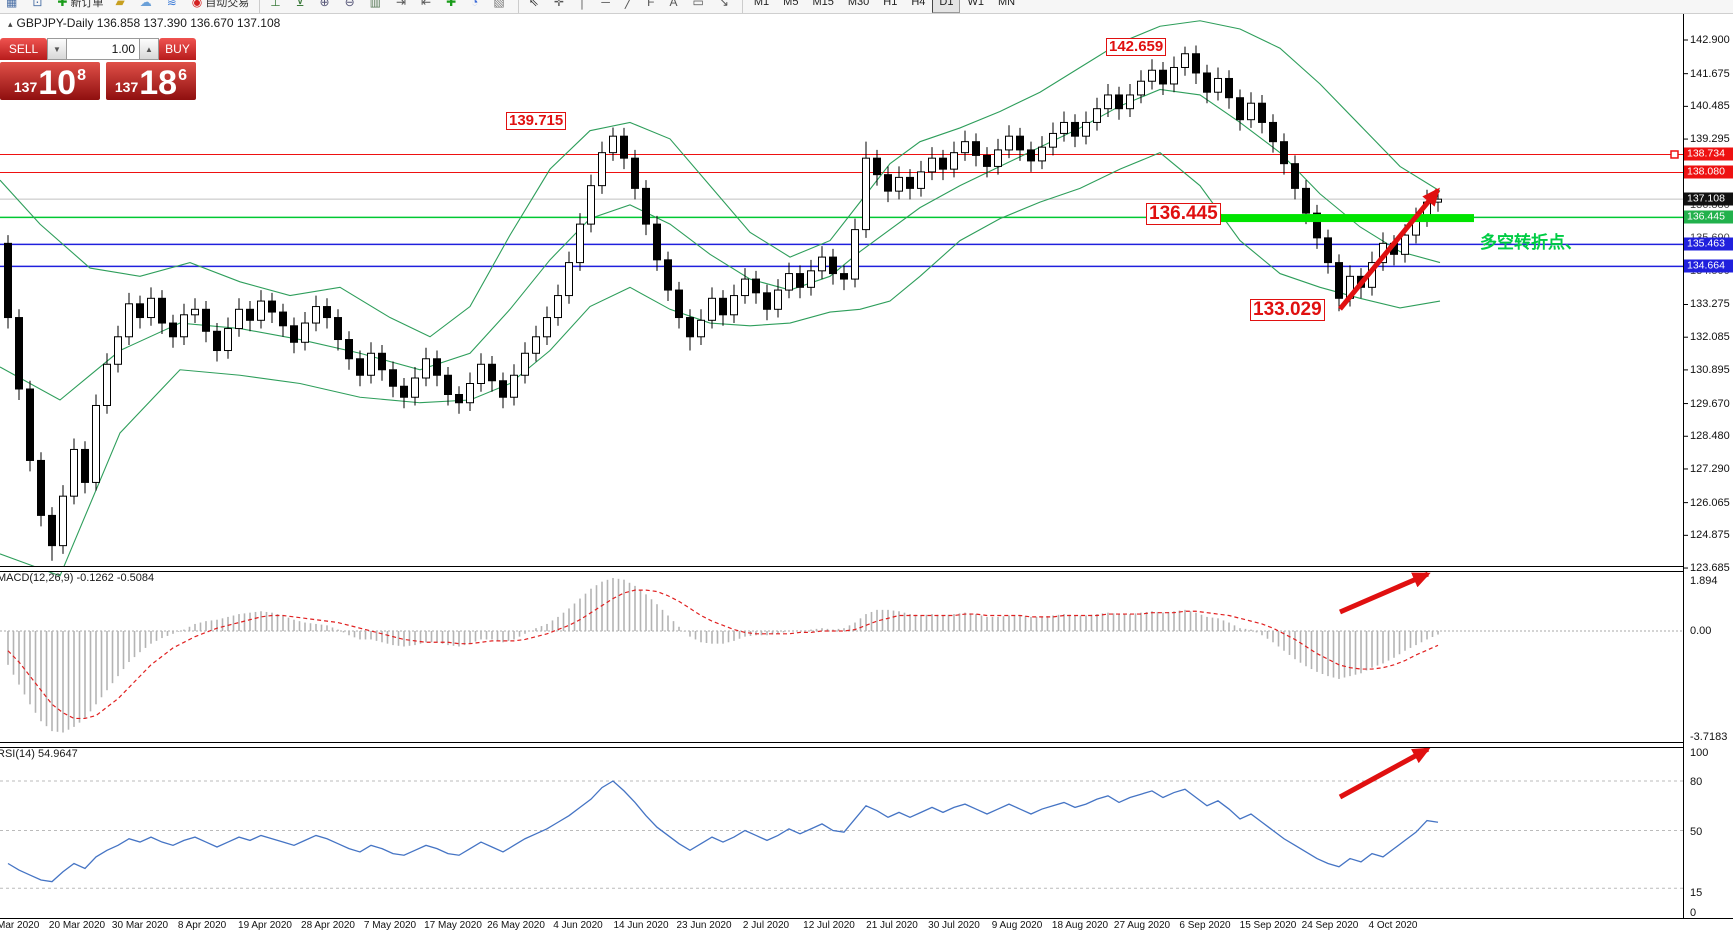 This screenshot has height=931, width=1733. I want to click on price-note-136445: 136.445, so click(1183, 214).